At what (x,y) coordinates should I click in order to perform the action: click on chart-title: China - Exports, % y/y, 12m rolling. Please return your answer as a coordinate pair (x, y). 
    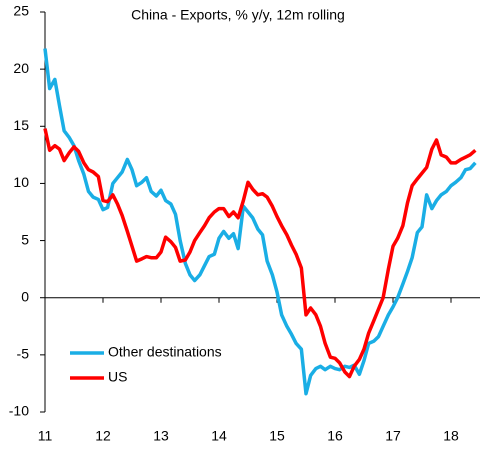
    Looking at the image, I should click on (238, 15).